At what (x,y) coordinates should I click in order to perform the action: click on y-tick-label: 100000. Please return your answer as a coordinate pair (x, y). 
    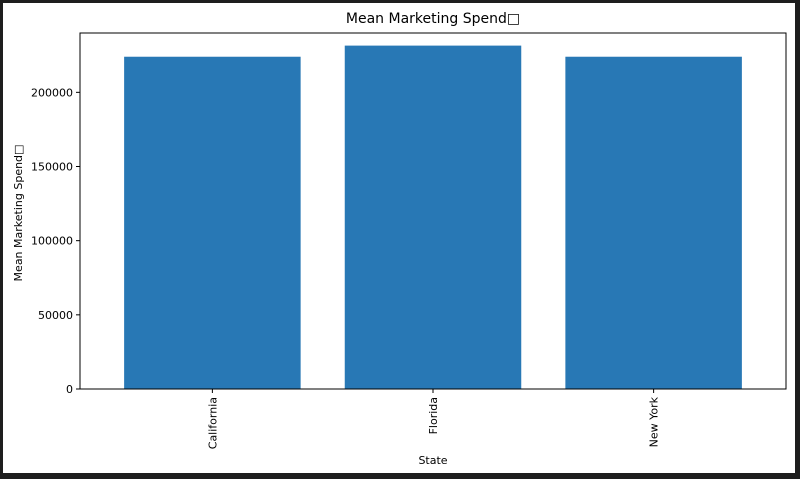
    Looking at the image, I should click on (52, 241).